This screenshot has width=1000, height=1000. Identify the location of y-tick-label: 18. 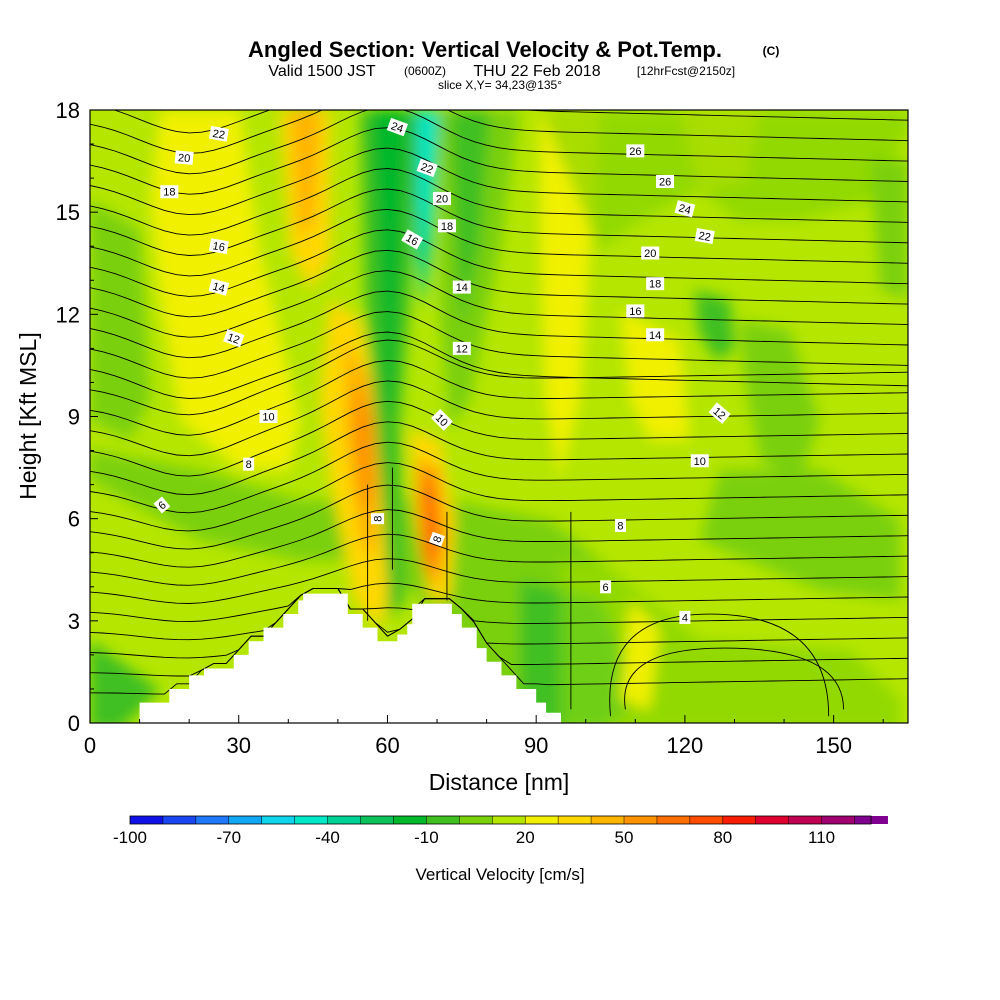
(68, 110).